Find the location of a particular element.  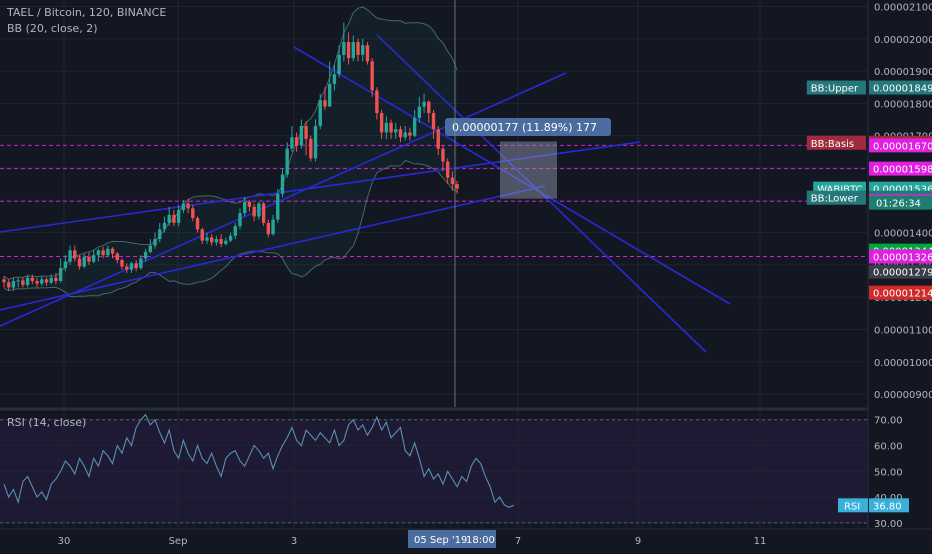

price-label-hline-1670: 0.00001670 is located at coordinates (900, 145).